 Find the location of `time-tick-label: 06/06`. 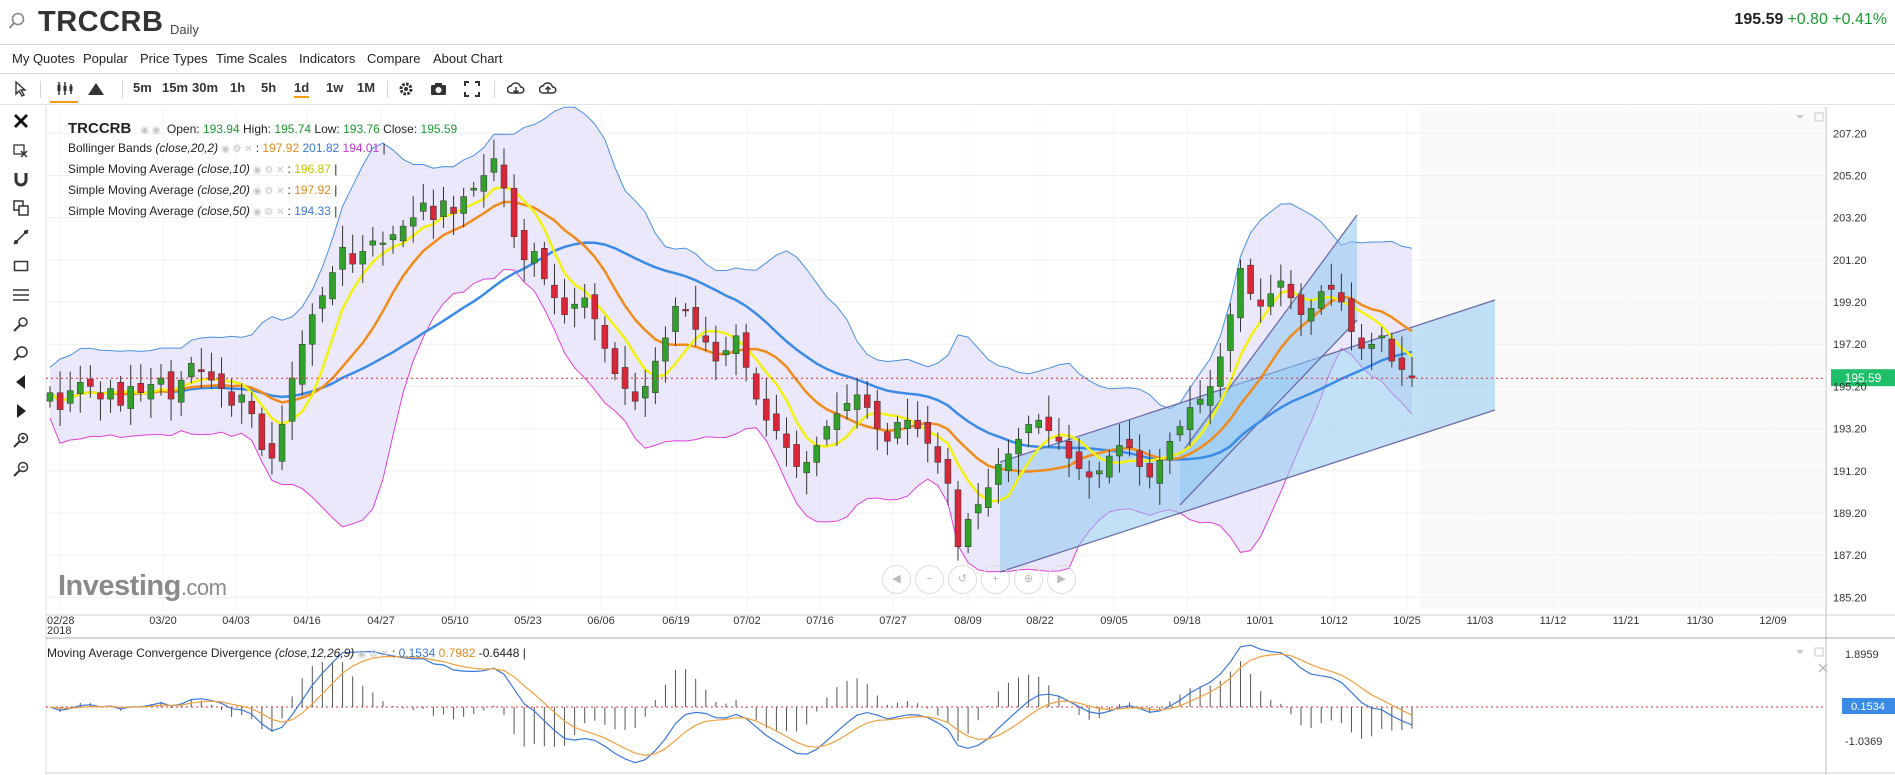

time-tick-label: 06/06 is located at coordinates (601, 621).